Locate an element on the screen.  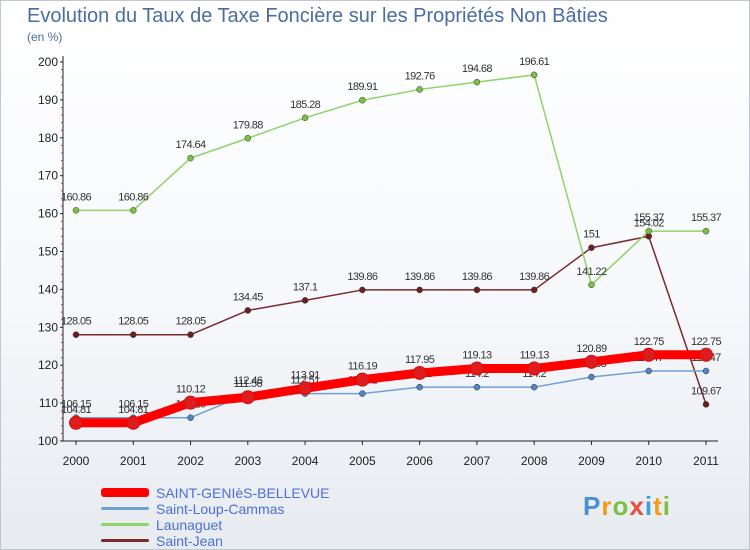
x-tick-label: 2008 is located at coordinates (534, 461).